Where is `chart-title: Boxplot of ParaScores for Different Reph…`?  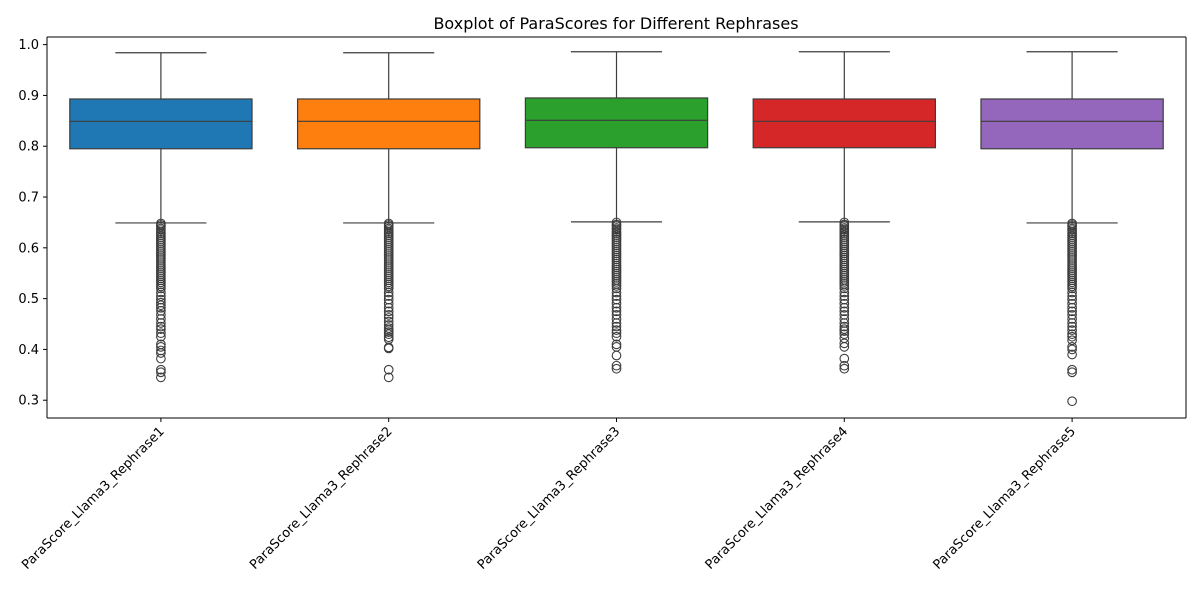
chart-title: Boxplot of ParaScores for Different Reph… is located at coordinates (615, 23).